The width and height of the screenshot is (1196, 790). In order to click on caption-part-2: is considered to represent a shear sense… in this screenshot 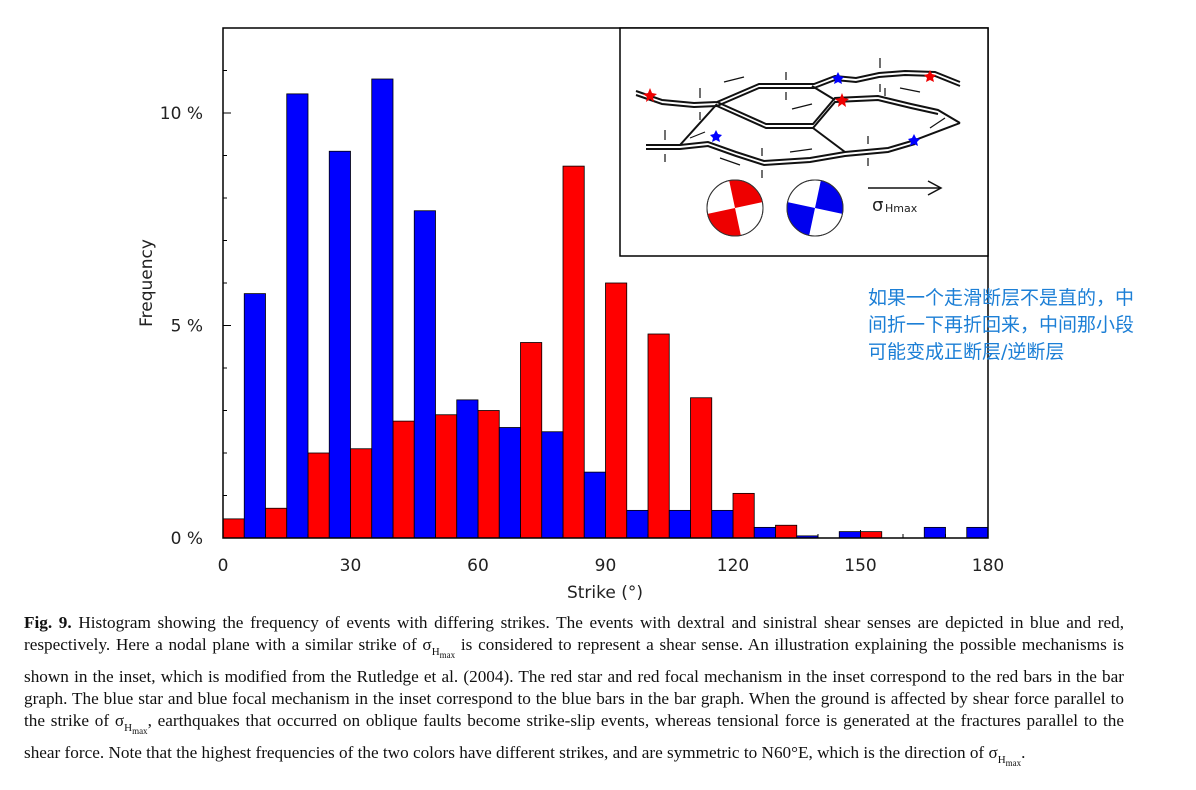, I will do `click(574, 683)`.